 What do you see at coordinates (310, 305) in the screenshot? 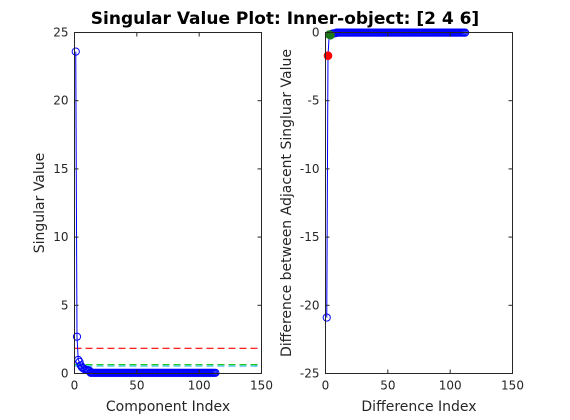
I see `y-tick-label: -20` at bounding box center [310, 305].